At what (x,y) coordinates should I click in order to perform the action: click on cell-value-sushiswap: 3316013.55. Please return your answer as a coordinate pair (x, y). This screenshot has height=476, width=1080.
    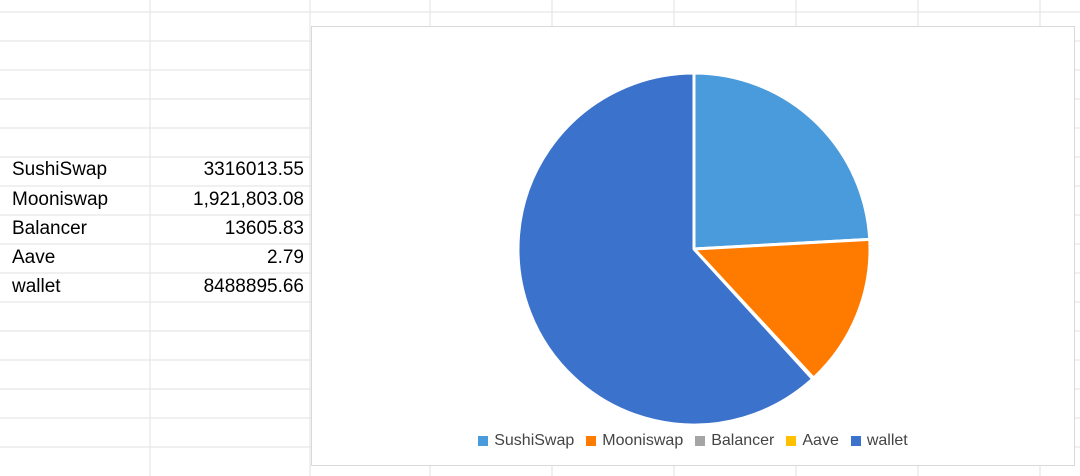
    Looking at the image, I should click on (253, 169).